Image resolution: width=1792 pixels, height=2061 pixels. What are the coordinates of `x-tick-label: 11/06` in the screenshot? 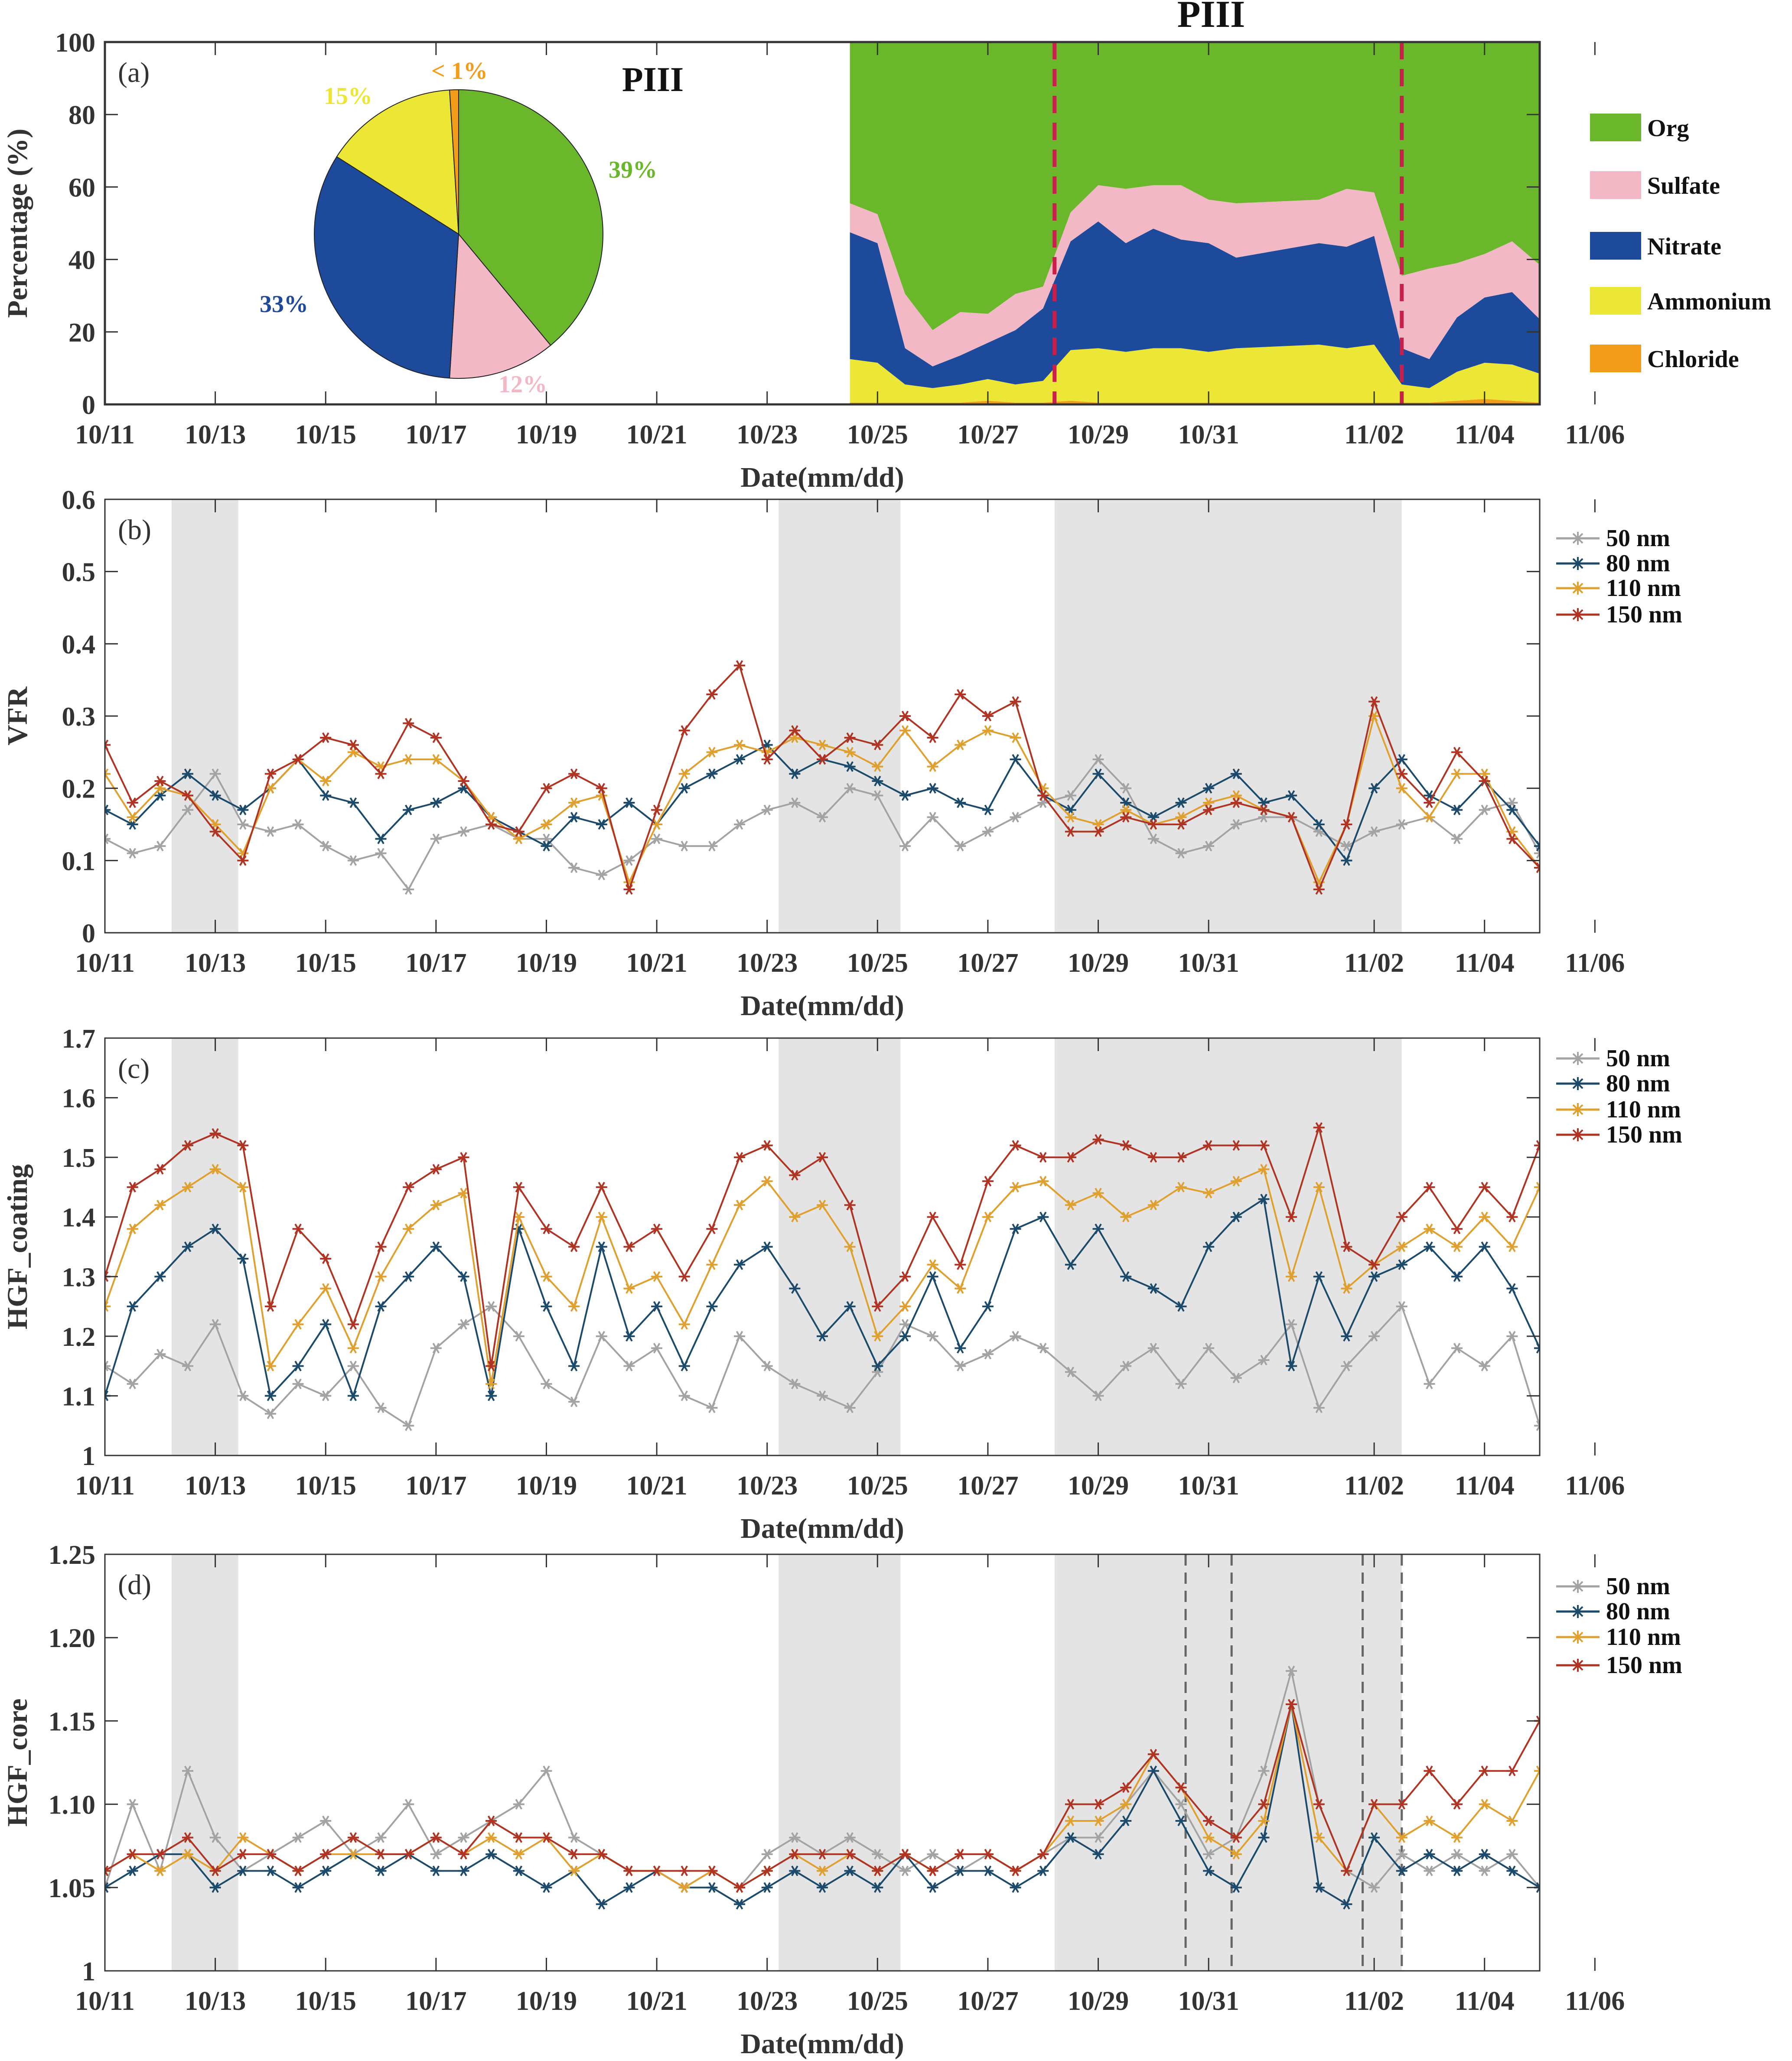 It's located at (1595, 2001).